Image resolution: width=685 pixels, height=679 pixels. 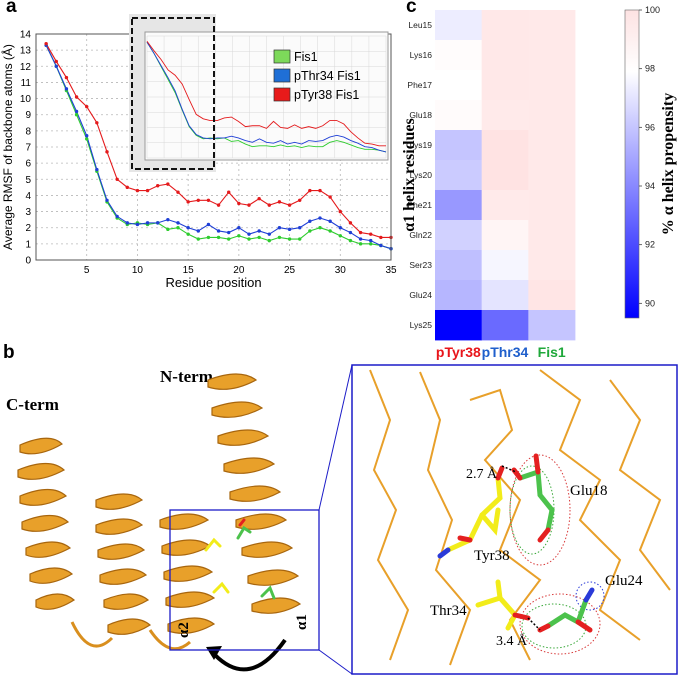 I want to click on inset-grid, so click(x=266, y=97).